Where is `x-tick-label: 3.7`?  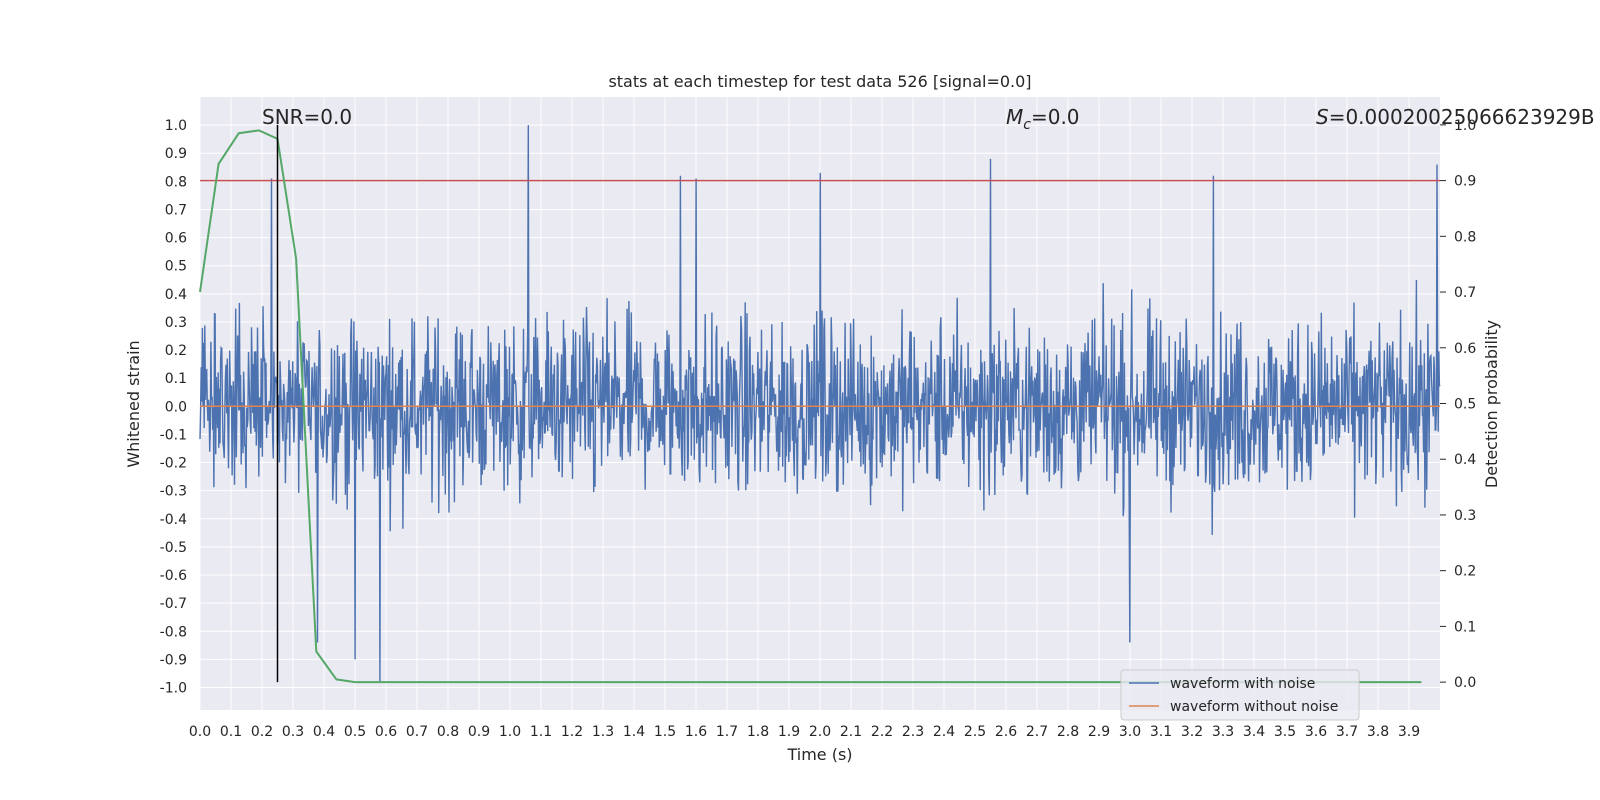
x-tick-label: 3.7 is located at coordinates (1347, 732).